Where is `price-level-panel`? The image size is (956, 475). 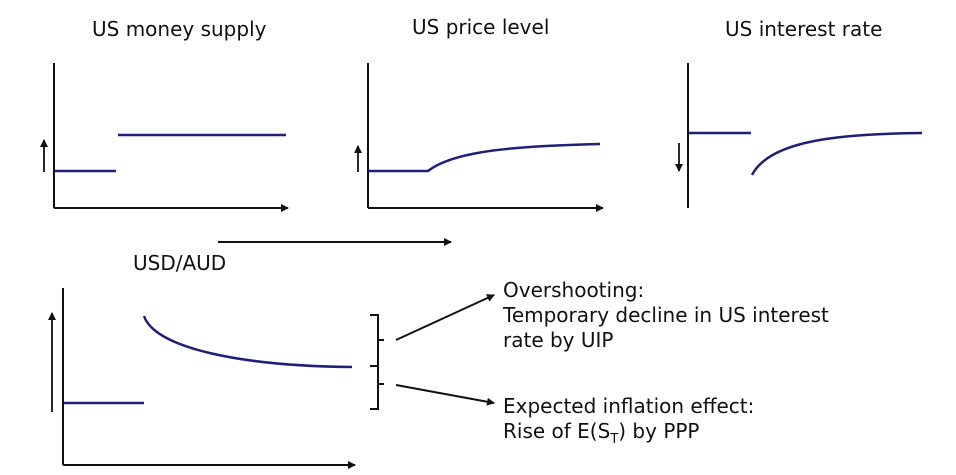 price-level-panel is located at coordinates (479, 137).